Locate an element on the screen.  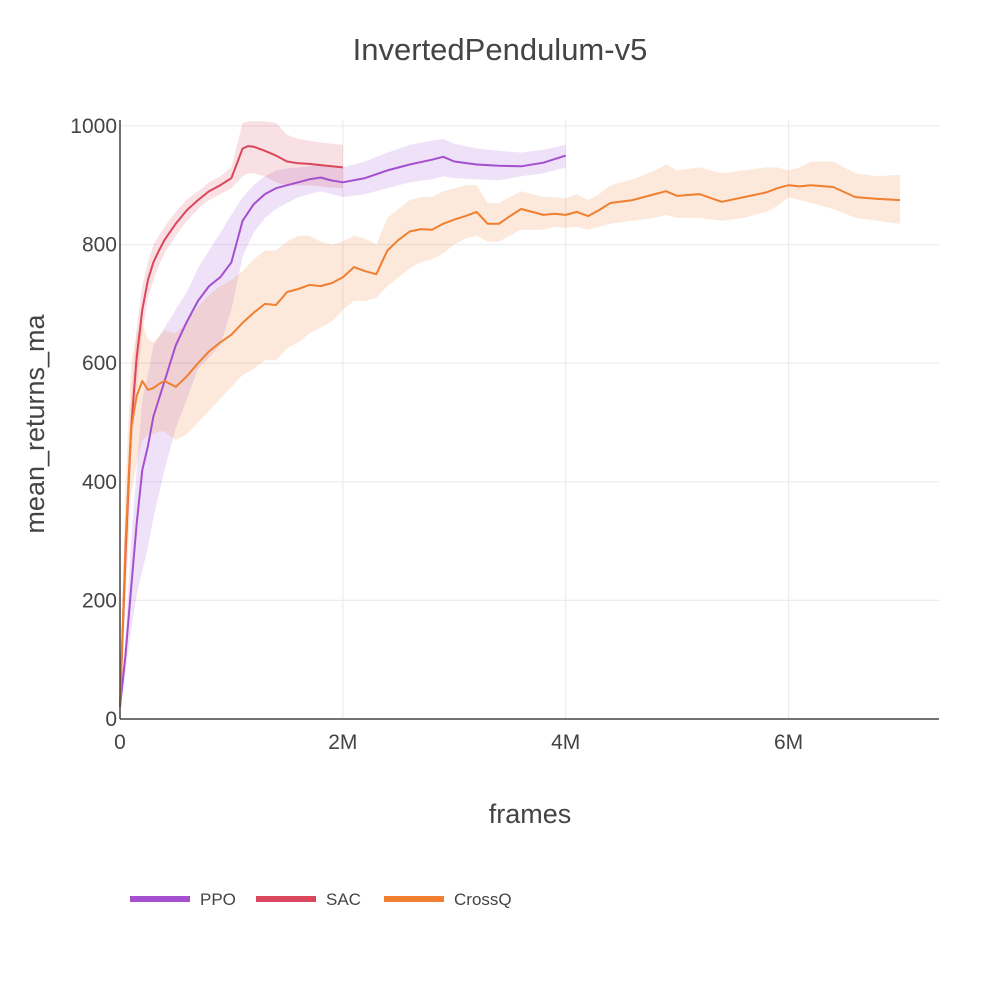
chart-title: InvertedPendulum-v5 is located at coordinates (500, 49).